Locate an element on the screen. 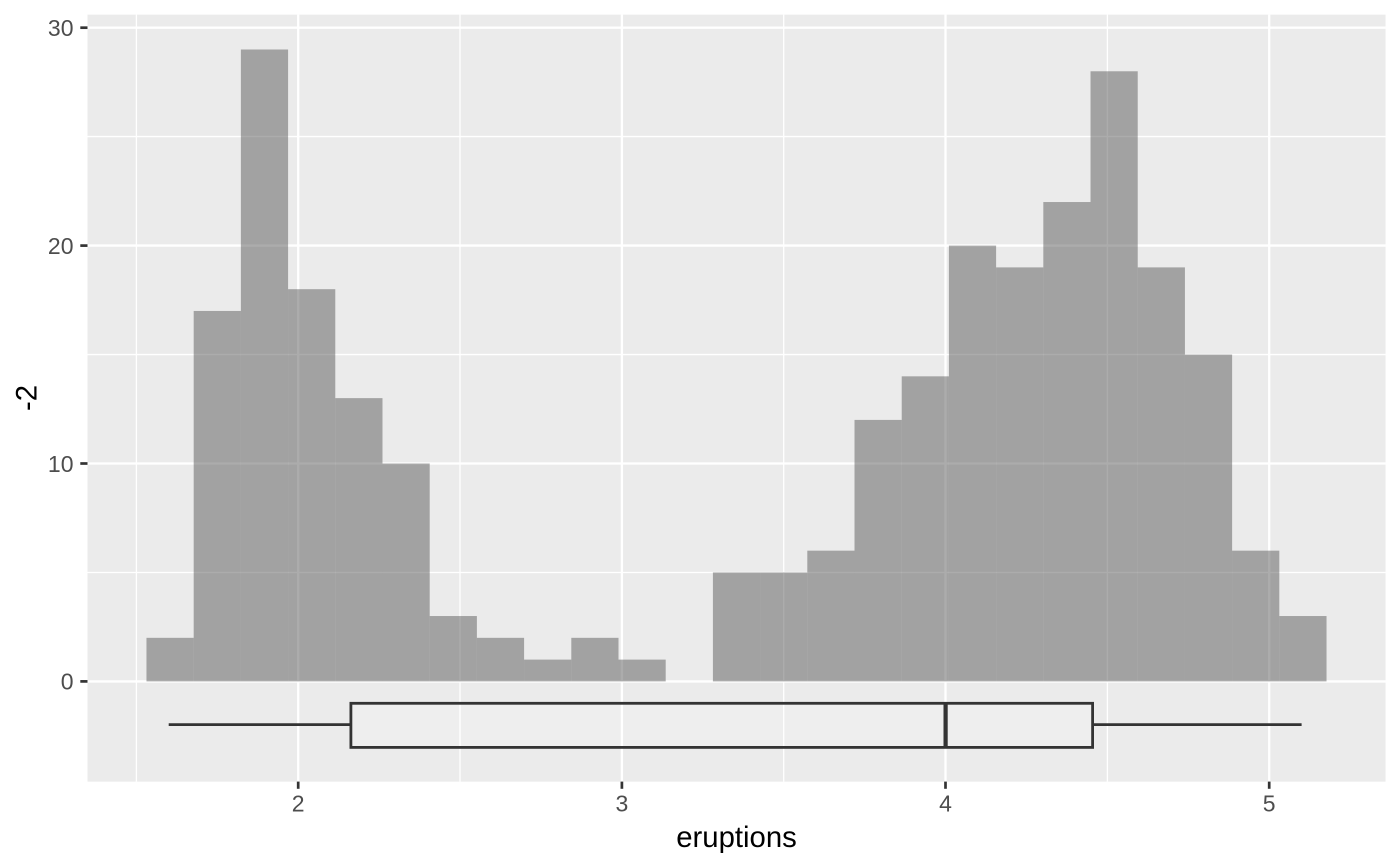 This screenshot has height=866, width=1400. svg-text: eruptions is located at coordinates (736, 837).